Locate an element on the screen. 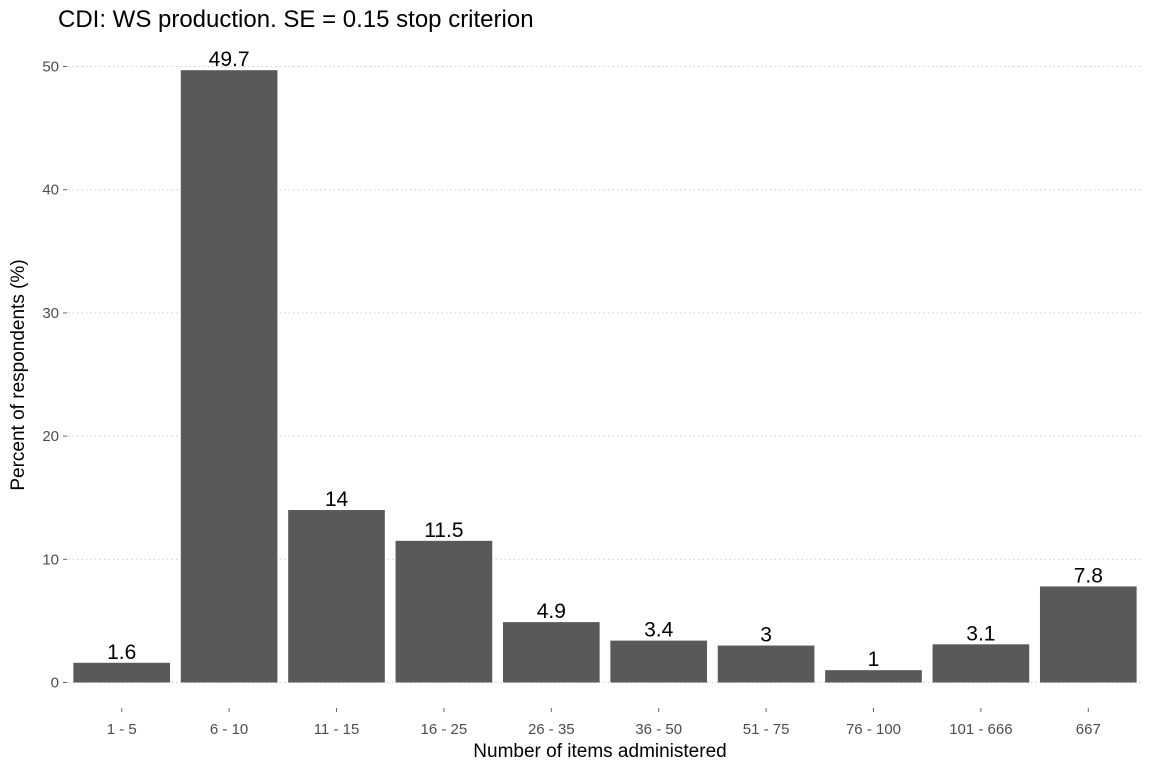  bar-value-label: 1.6 is located at coordinates (121, 652).